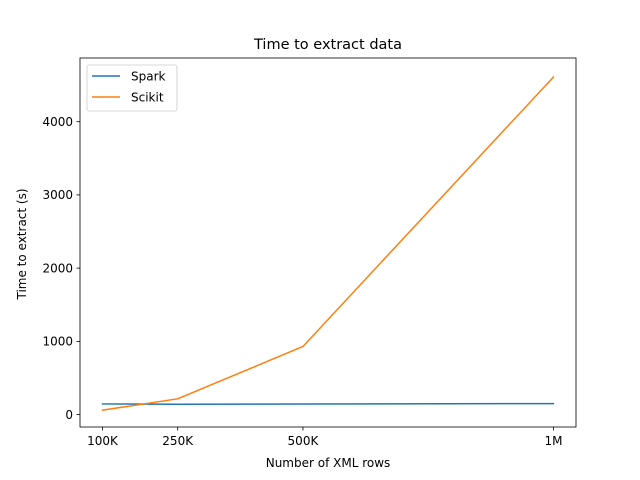  What do you see at coordinates (103, 441) in the screenshot?
I see `x-tick-label: 100K` at bounding box center [103, 441].